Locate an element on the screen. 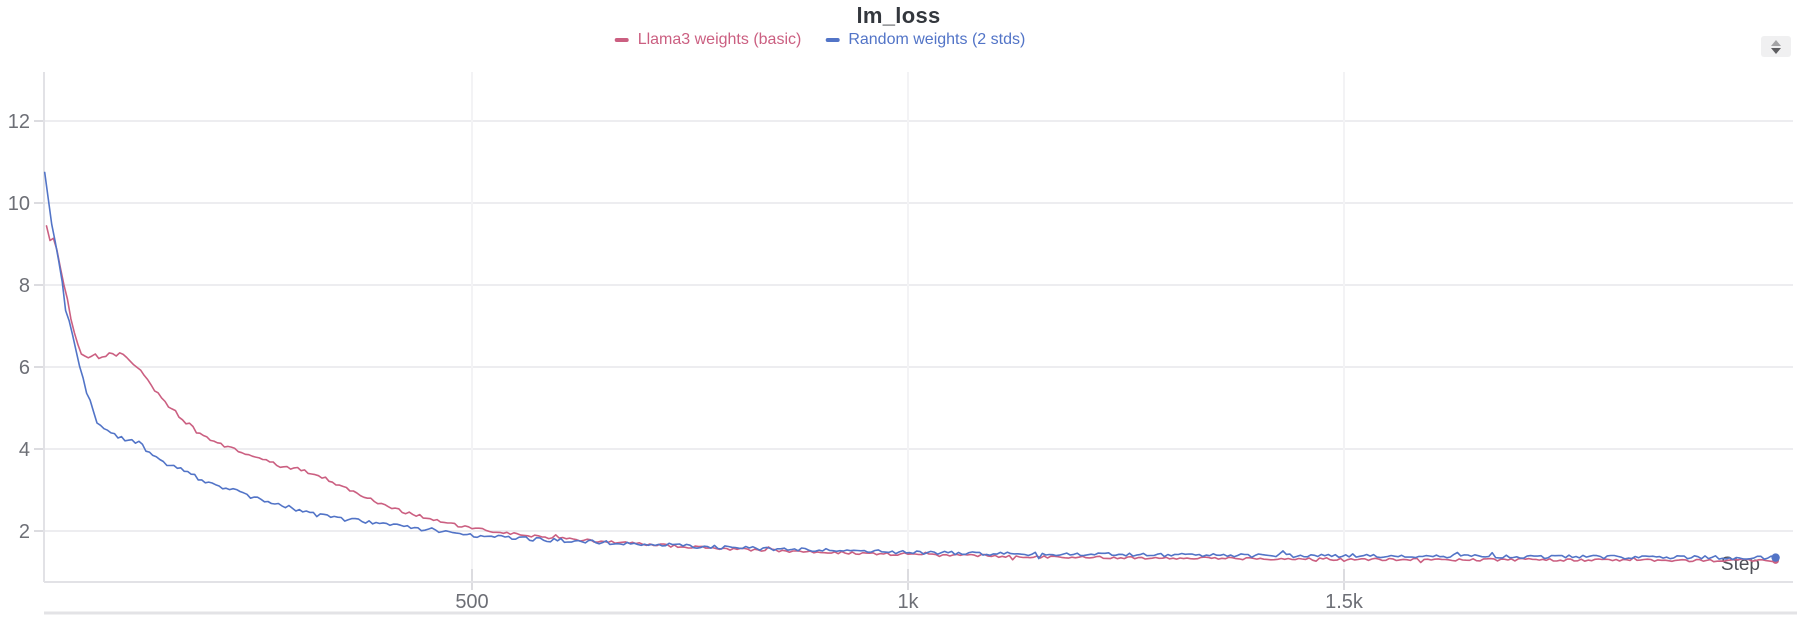 The height and width of the screenshot is (624, 1797). chart-title: lm_loss is located at coordinates (898, 15).